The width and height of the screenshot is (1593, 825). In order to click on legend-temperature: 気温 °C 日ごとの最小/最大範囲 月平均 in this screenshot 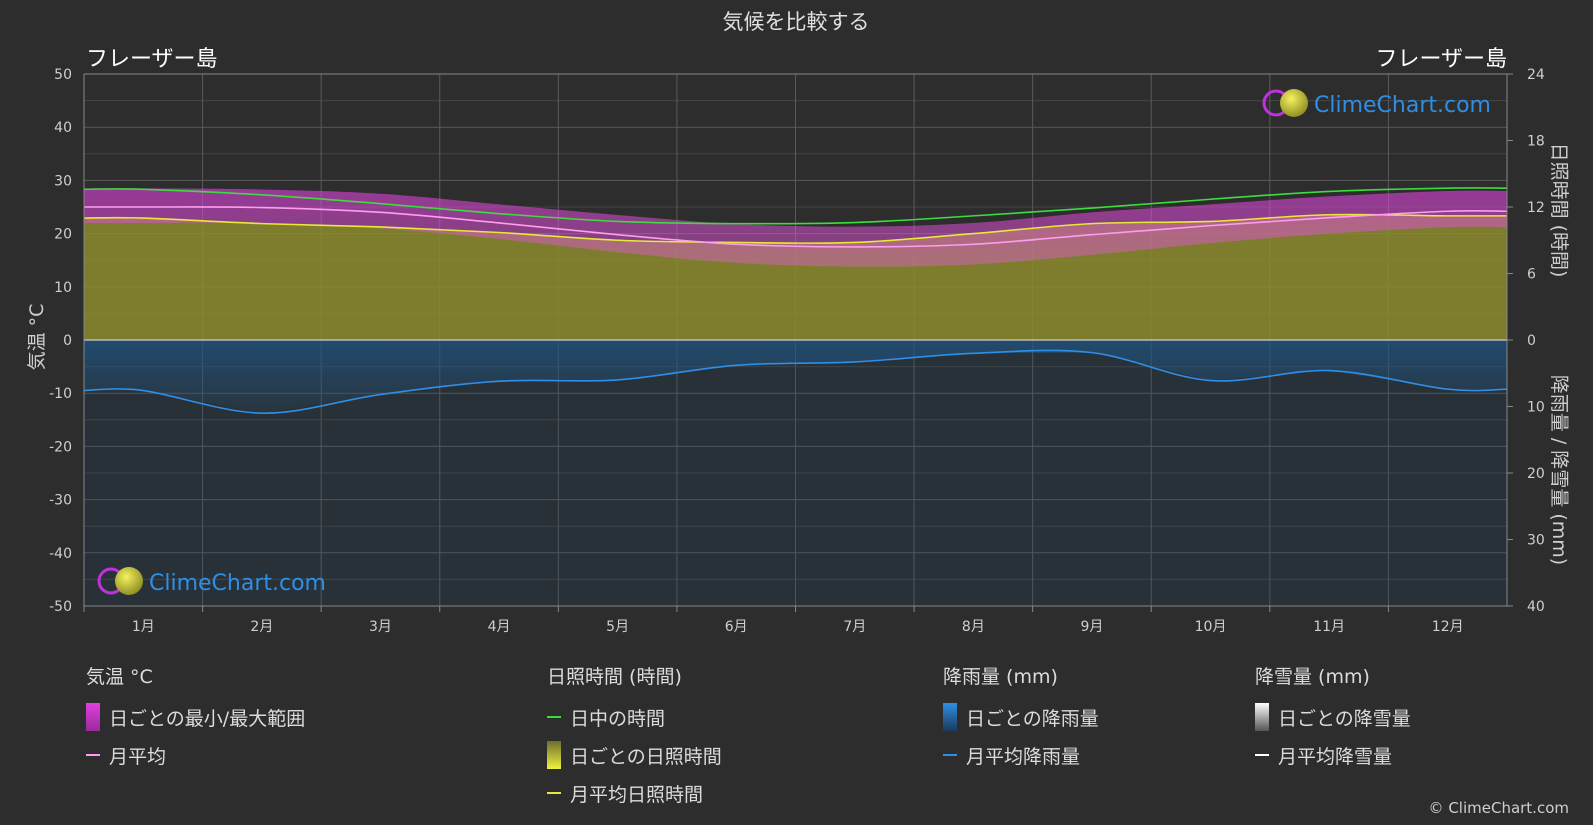, I will do `click(195, 718)`.